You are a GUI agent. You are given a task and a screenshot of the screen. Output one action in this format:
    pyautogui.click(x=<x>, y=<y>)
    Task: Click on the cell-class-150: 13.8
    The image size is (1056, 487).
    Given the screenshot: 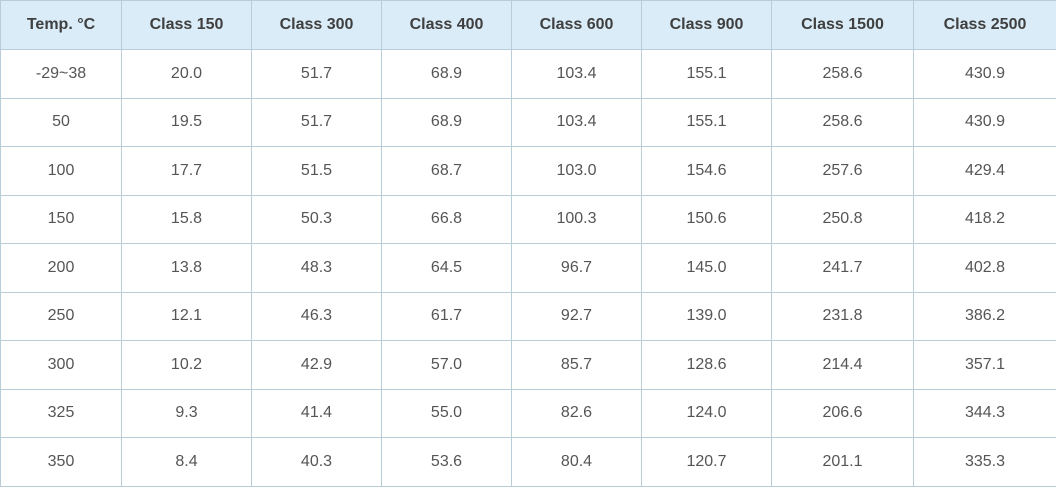 What is the action you would take?
    pyautogui.click(x=187, y=268)
    